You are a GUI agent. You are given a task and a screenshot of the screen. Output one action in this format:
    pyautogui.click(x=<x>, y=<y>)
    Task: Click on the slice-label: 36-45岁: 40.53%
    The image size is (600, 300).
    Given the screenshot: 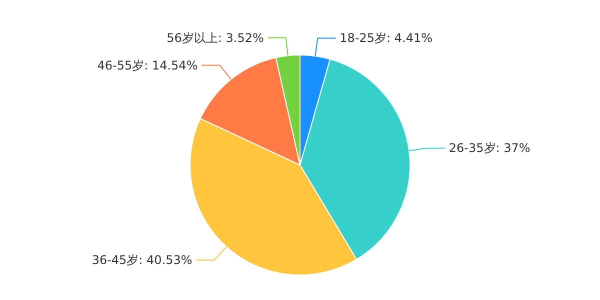 What is the action you would take?
    pyautogui.click(x=142, y=260)
    